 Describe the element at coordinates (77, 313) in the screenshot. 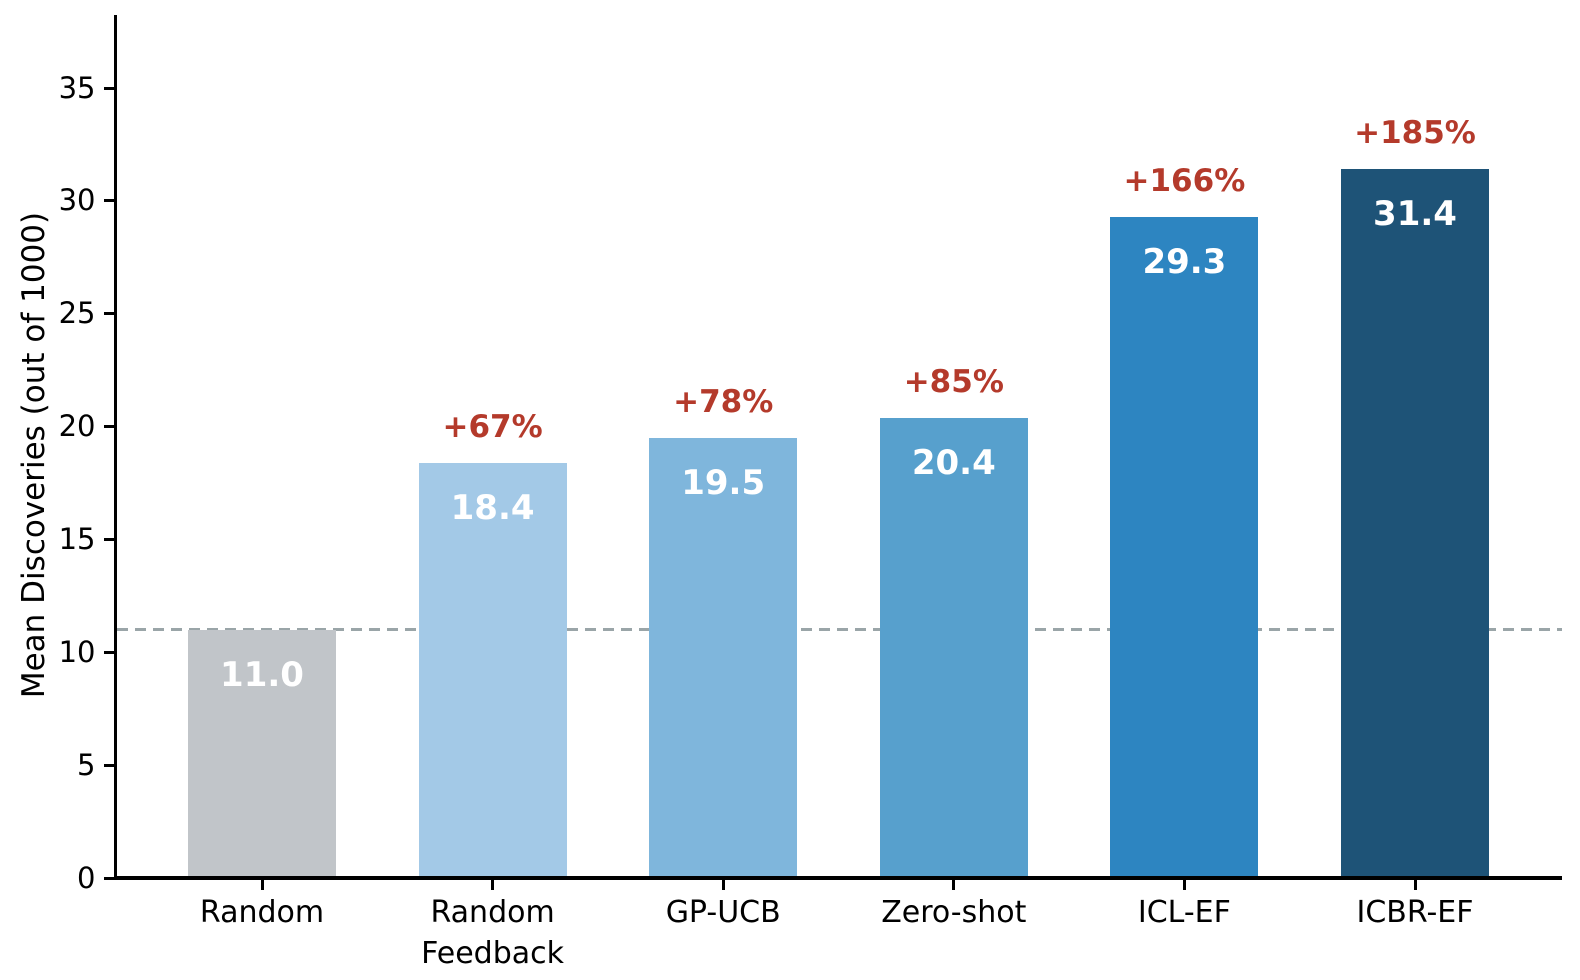

I see `y-tick-label: 25` at that location.